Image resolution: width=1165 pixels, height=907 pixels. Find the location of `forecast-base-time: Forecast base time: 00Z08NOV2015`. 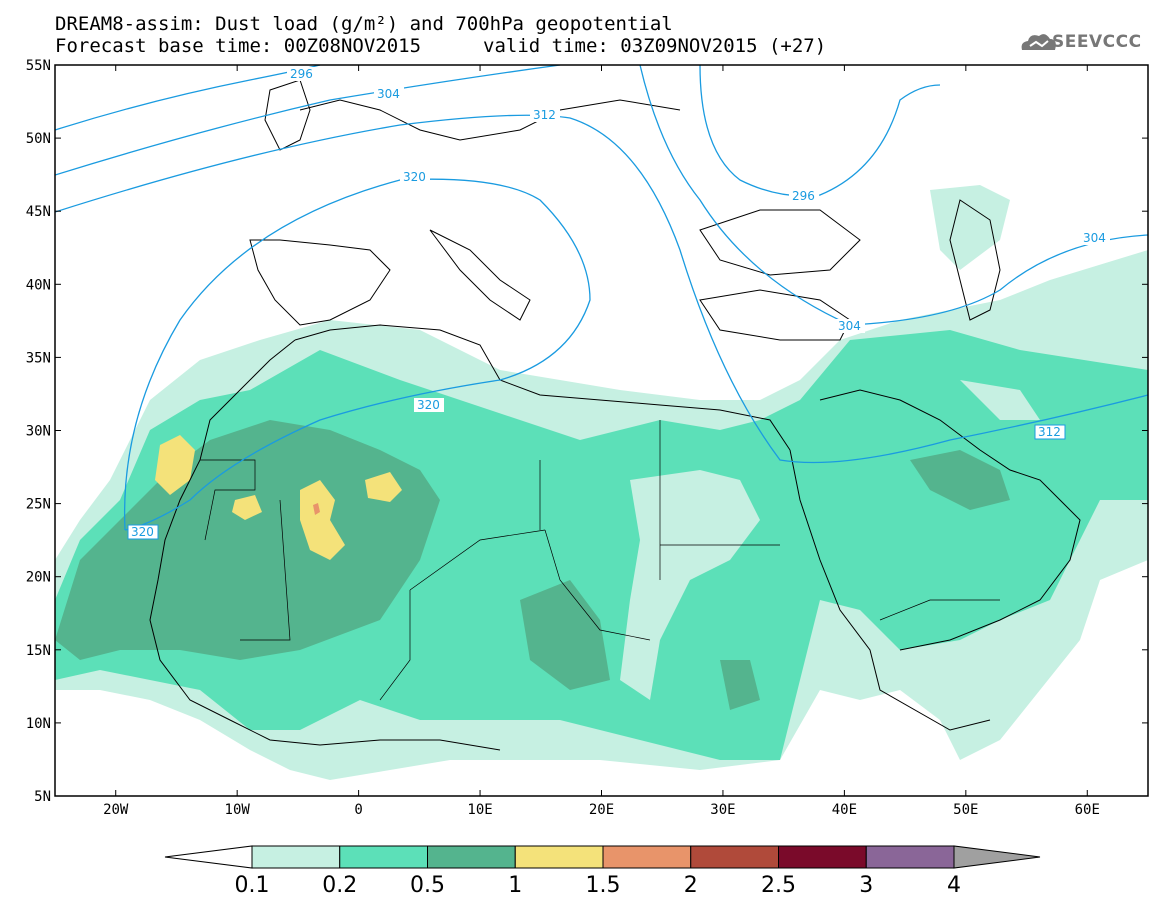

forecast-base-time: Forecast base time: 00Z08NOV2015 is located at coordinates (238, 46).